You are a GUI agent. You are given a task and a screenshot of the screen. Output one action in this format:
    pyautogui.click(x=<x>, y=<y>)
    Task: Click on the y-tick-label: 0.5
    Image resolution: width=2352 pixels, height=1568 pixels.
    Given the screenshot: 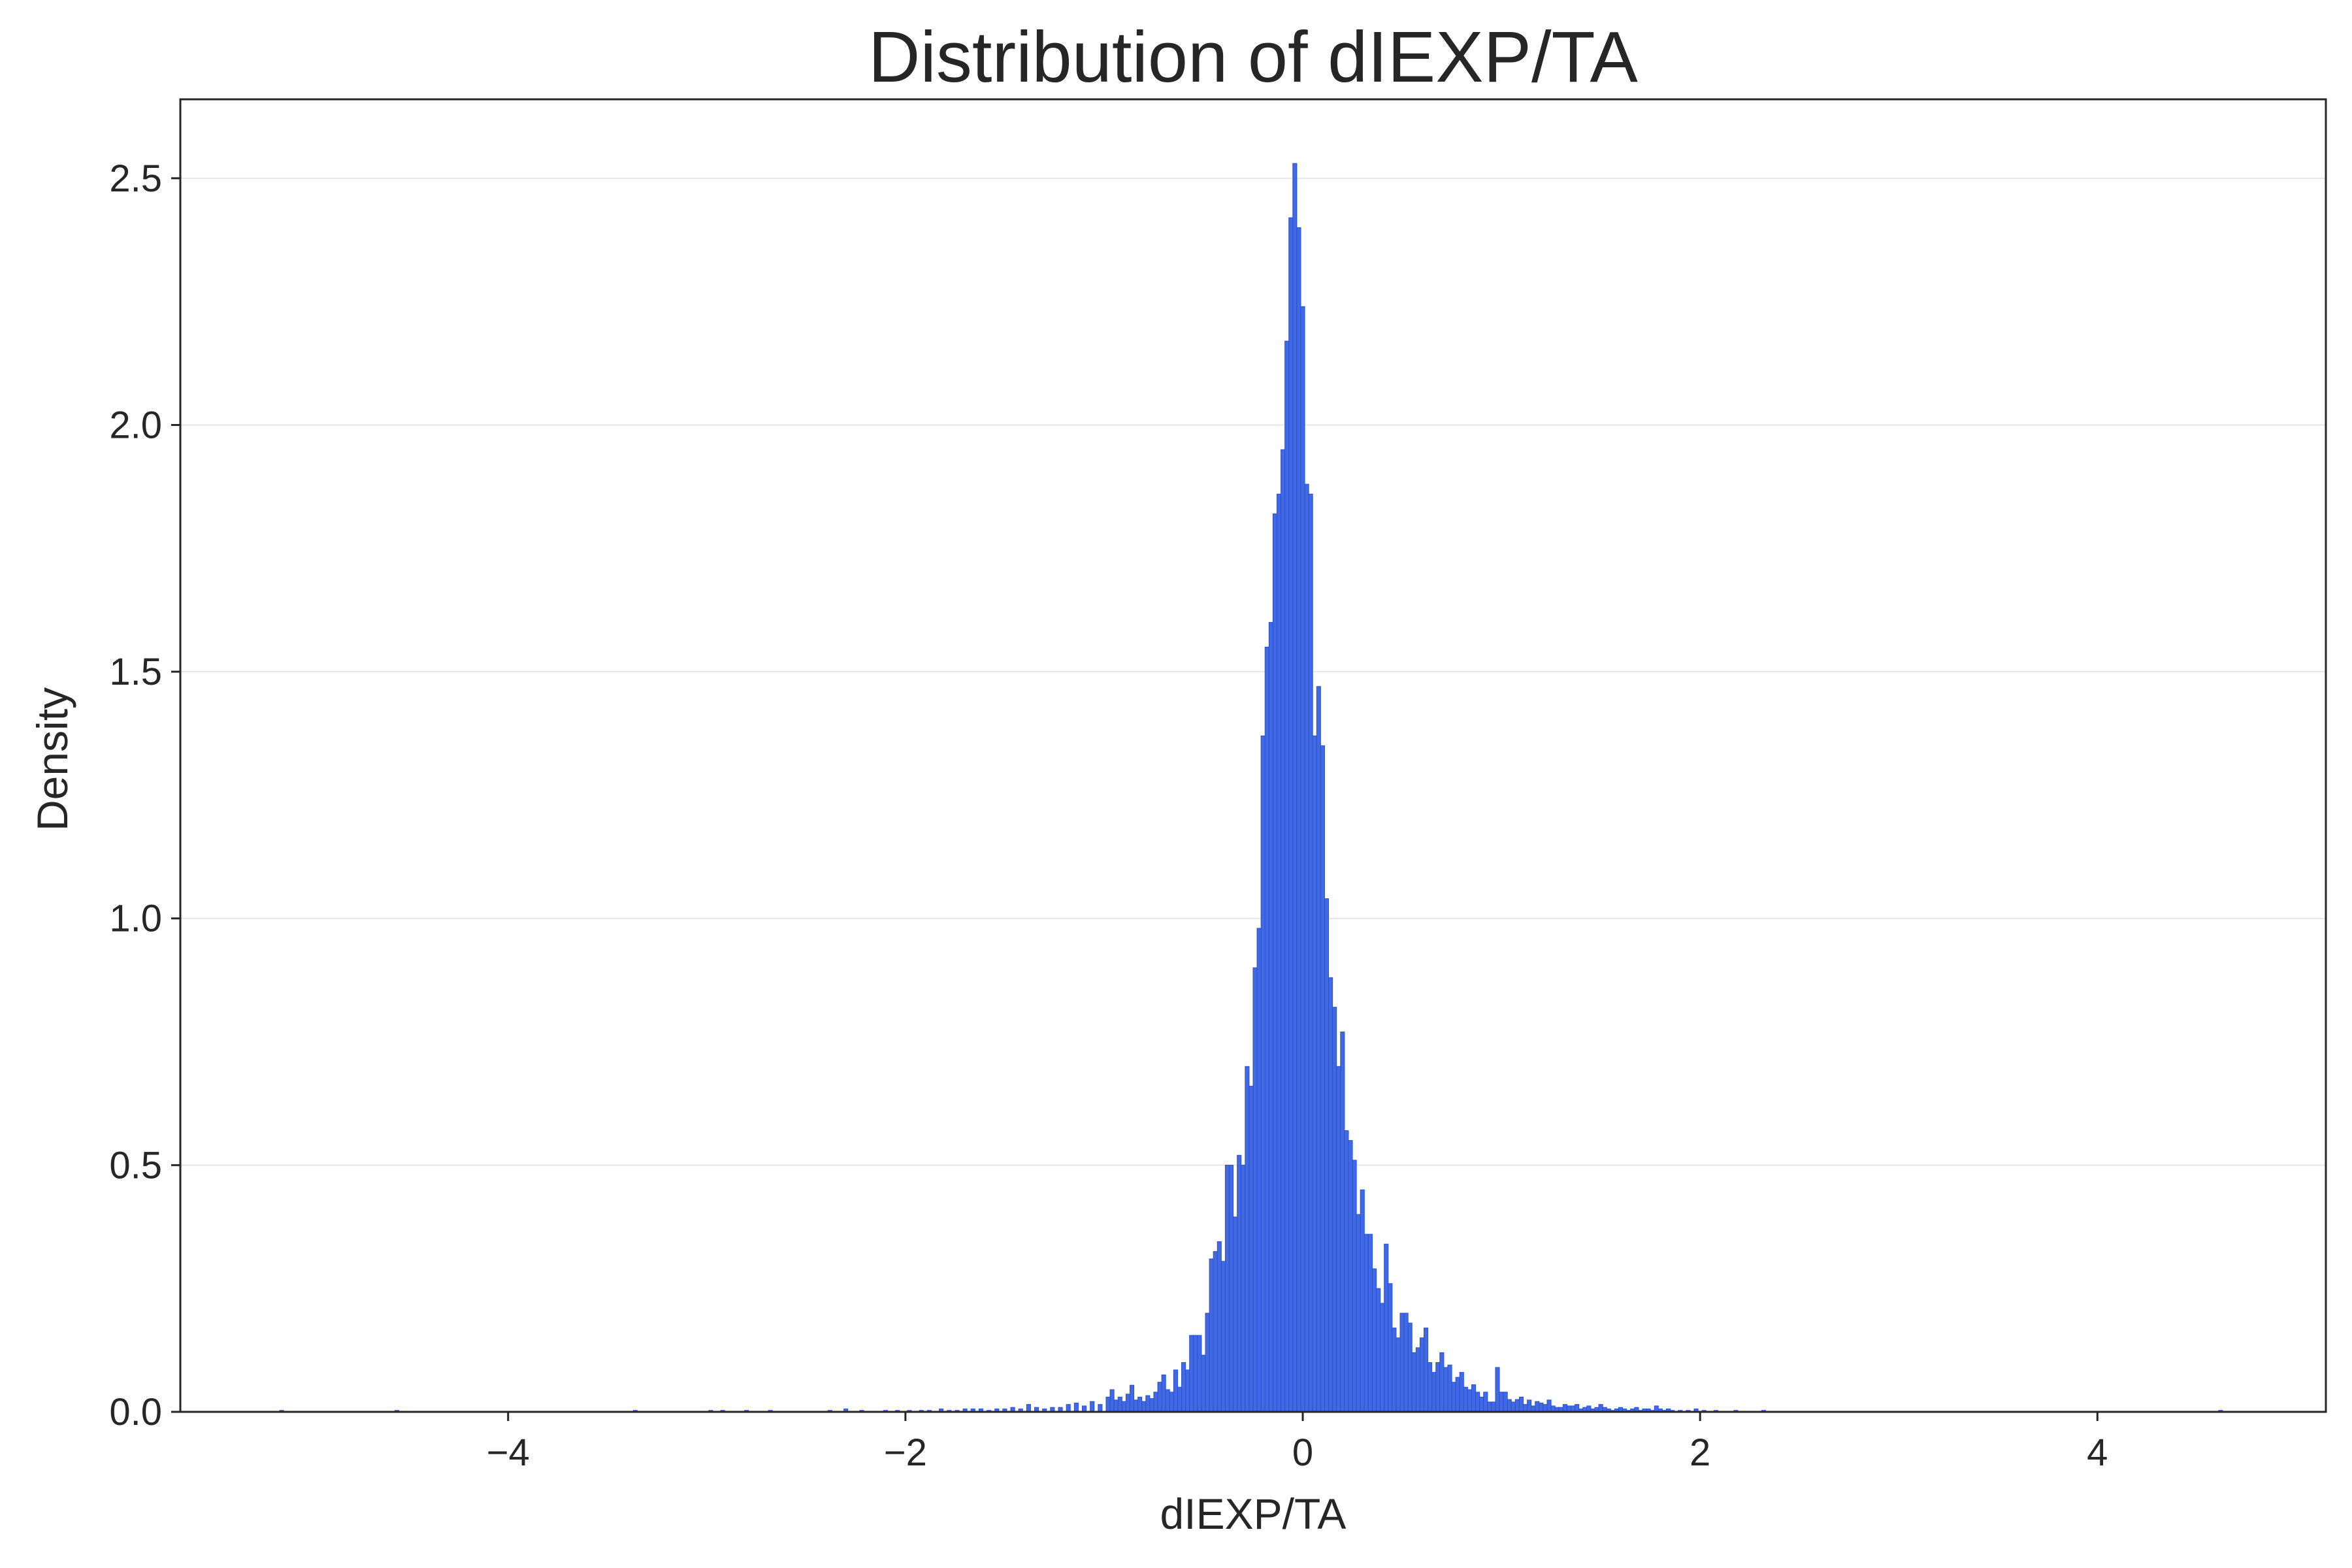 What is the action you would take?
    pyautogui.click(x=135, y=1165)
    